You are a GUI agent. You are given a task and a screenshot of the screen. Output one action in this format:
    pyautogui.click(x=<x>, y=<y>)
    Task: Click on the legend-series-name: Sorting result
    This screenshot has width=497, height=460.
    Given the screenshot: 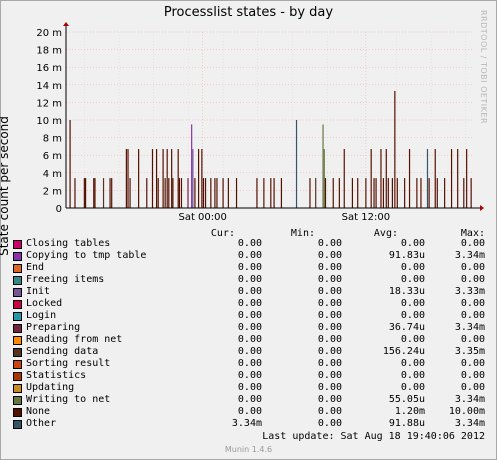 What is the action you would take?
    pyautogui.click(x=68, y=363)
    